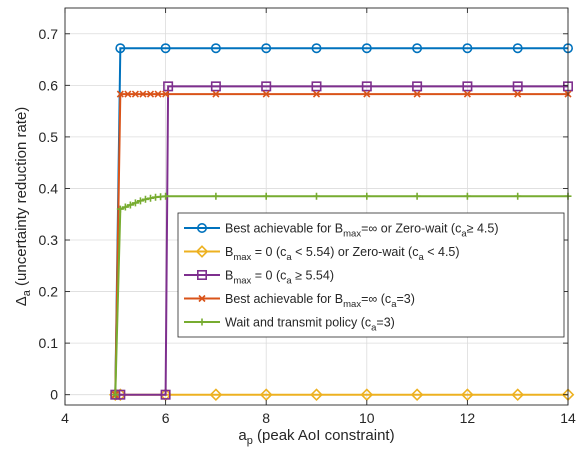 The height and width of the screenshot is (458, 578). I want to click on legend-item-3: Bmax = 0 (ca ≥ 5.54), so click(259, 278).